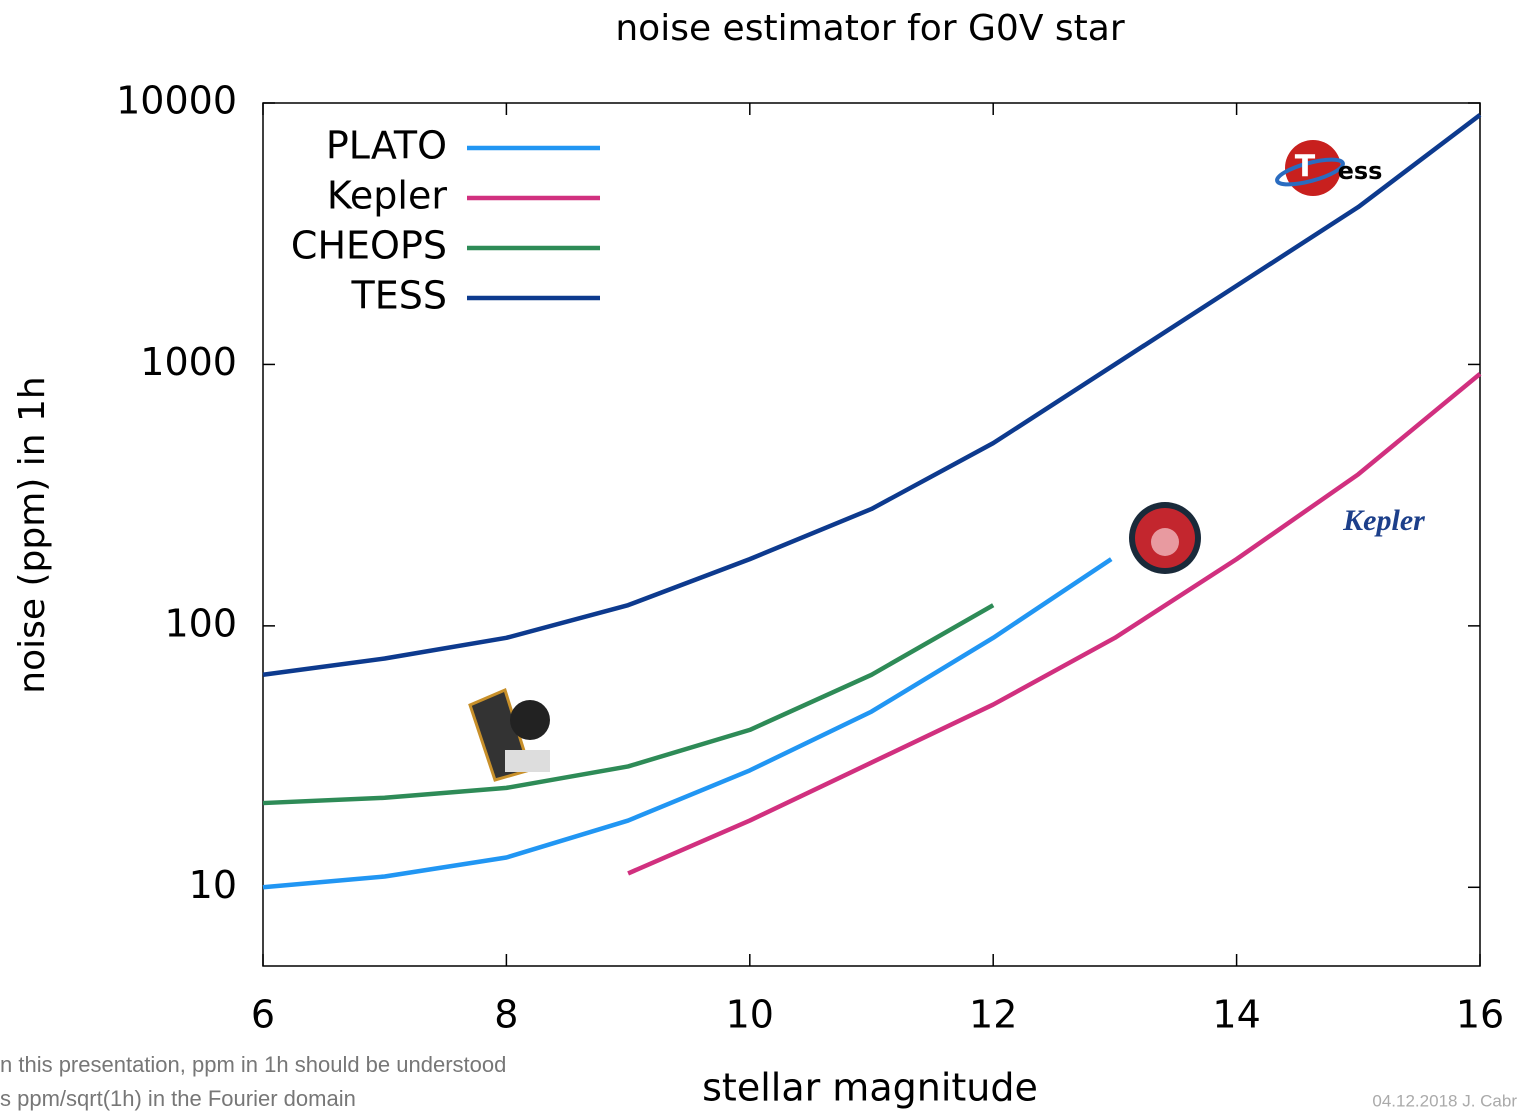  What do you see at coordinates (509, 734) in the screenshot?
I see `cheops-icon` at bounding box center [509, 734].